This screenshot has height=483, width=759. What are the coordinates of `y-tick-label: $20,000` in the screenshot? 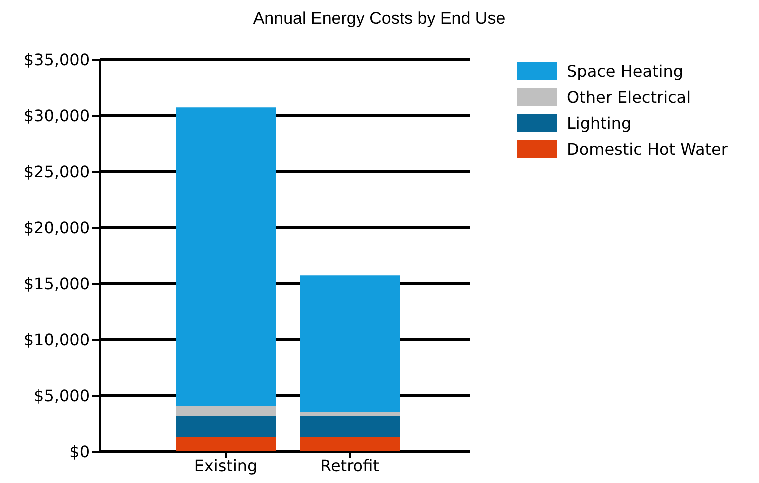 It's located at (57, 228).